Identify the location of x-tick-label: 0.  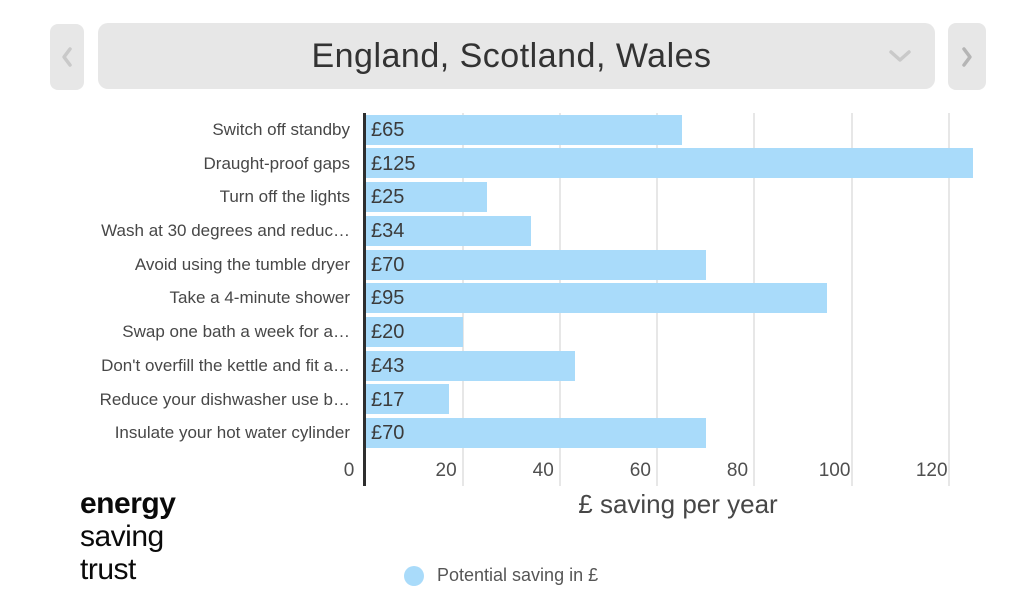
(349, 470).